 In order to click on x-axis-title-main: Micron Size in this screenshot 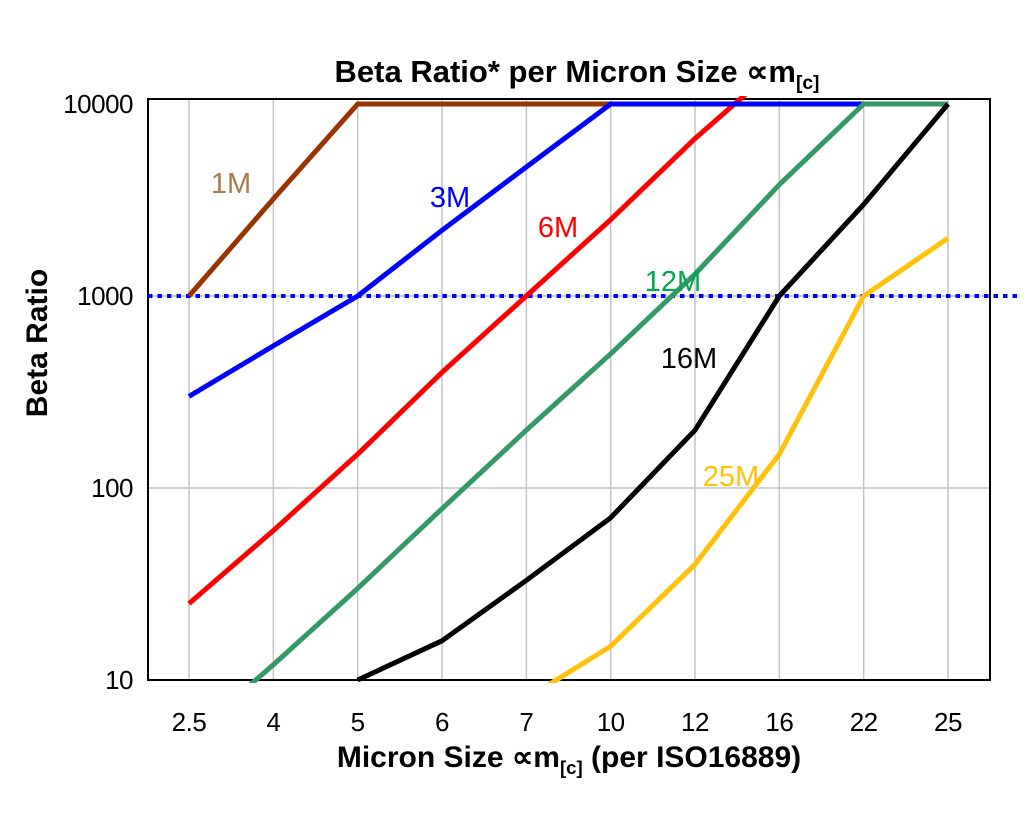, I will do `click(424, 757)`.